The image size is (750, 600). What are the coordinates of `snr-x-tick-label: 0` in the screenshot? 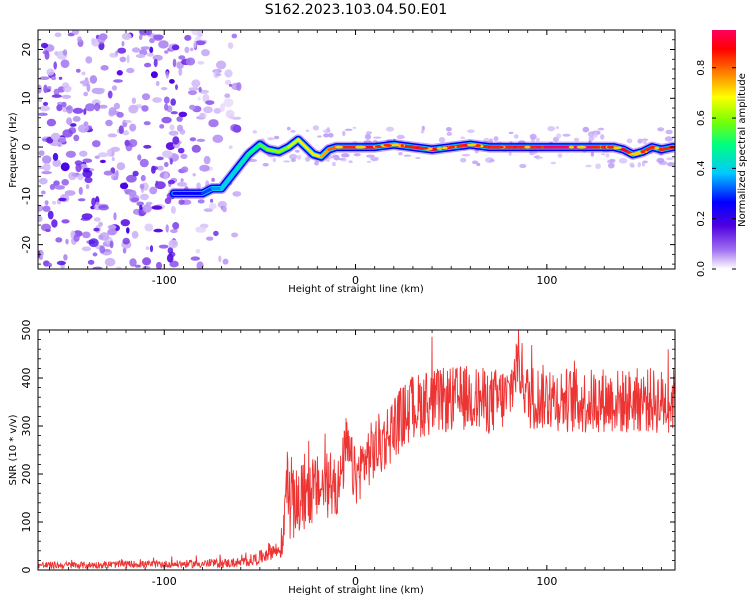 It's located at (355, 581).